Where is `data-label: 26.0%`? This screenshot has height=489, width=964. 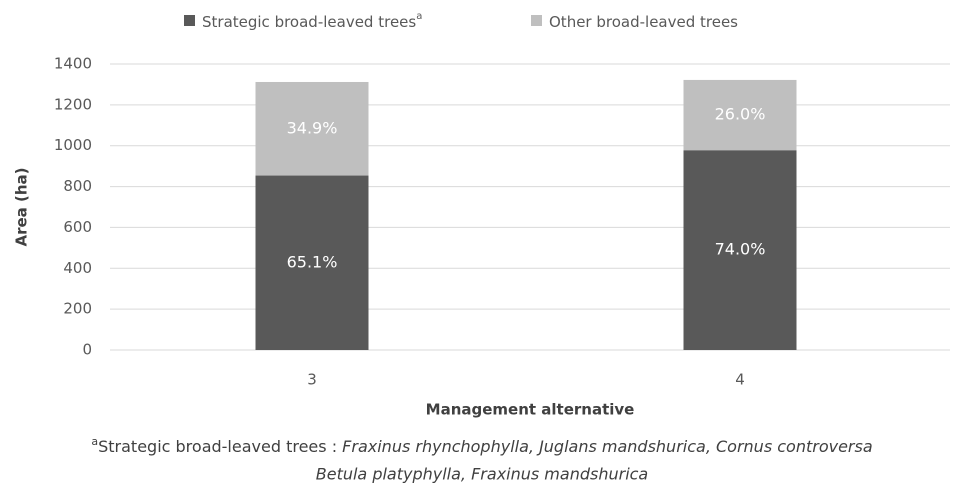 data-label: 26.0% is located at coordinates (740, 114).